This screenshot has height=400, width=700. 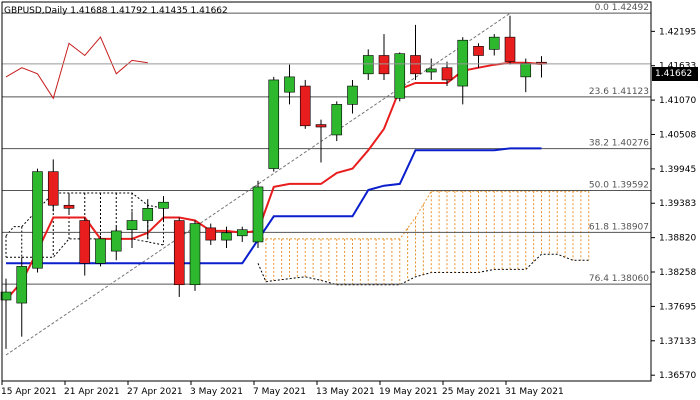 What do you see at coordinates (677, 273) in the screenshot?
I see `y-tick-label: 1.38258` at bounding box center [677, 273].